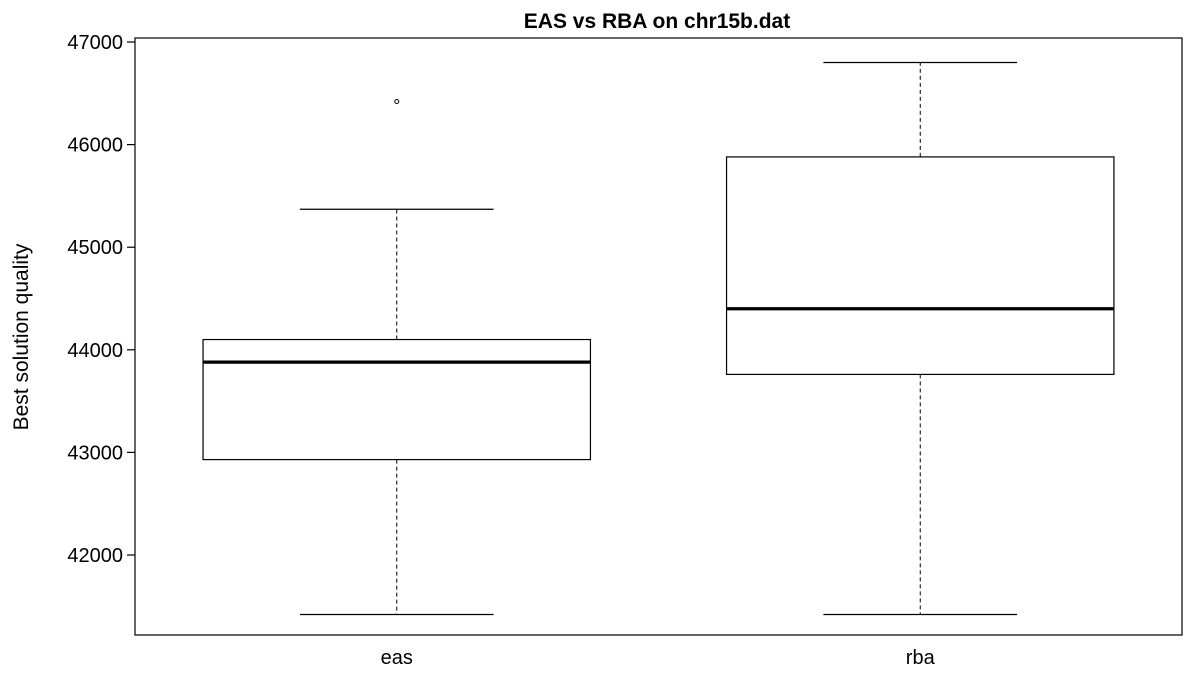 Image resolution: width=1200 pixels, height=675 pixels. What do you see at coordinates (95, 43) in the screenshot?
I see `y-tick-label: 47000` at bounding box center [95, 43].